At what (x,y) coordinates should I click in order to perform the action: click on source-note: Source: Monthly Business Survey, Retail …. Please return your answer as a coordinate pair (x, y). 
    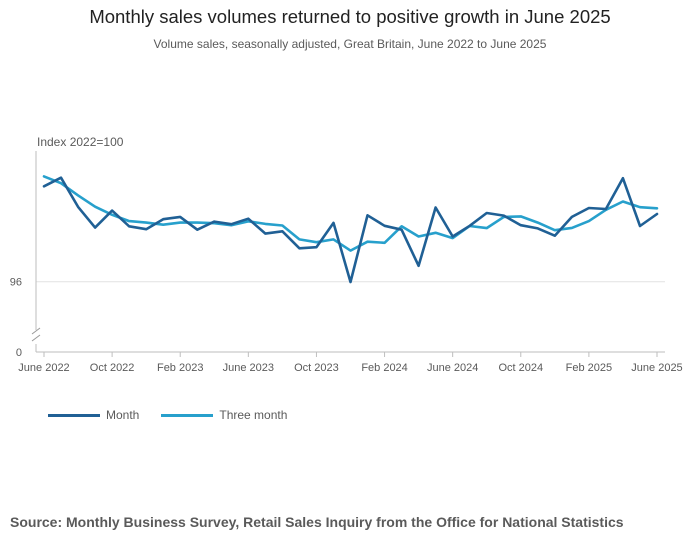
    Looking at the image, I should click on (317, 522).